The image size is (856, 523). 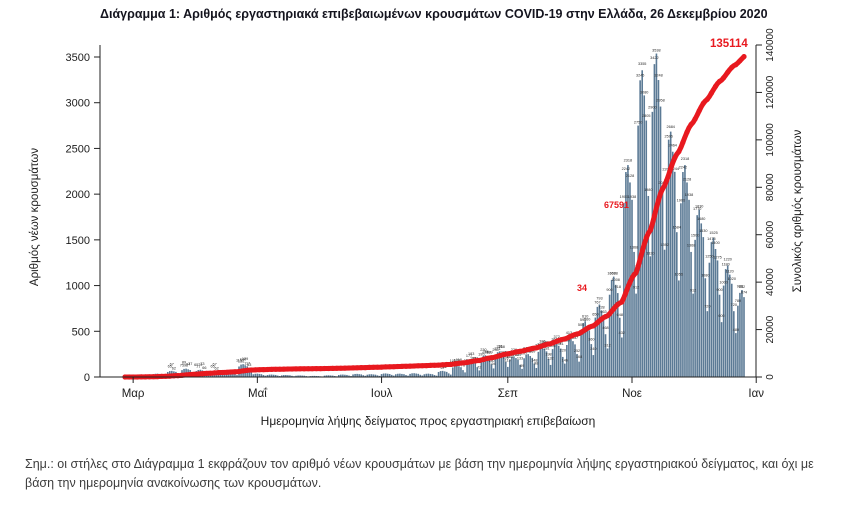 What do you see at coordinates (491, 361) in the screenshot?
I see `bar-value-label: 140` at bounding box center [491, 361].